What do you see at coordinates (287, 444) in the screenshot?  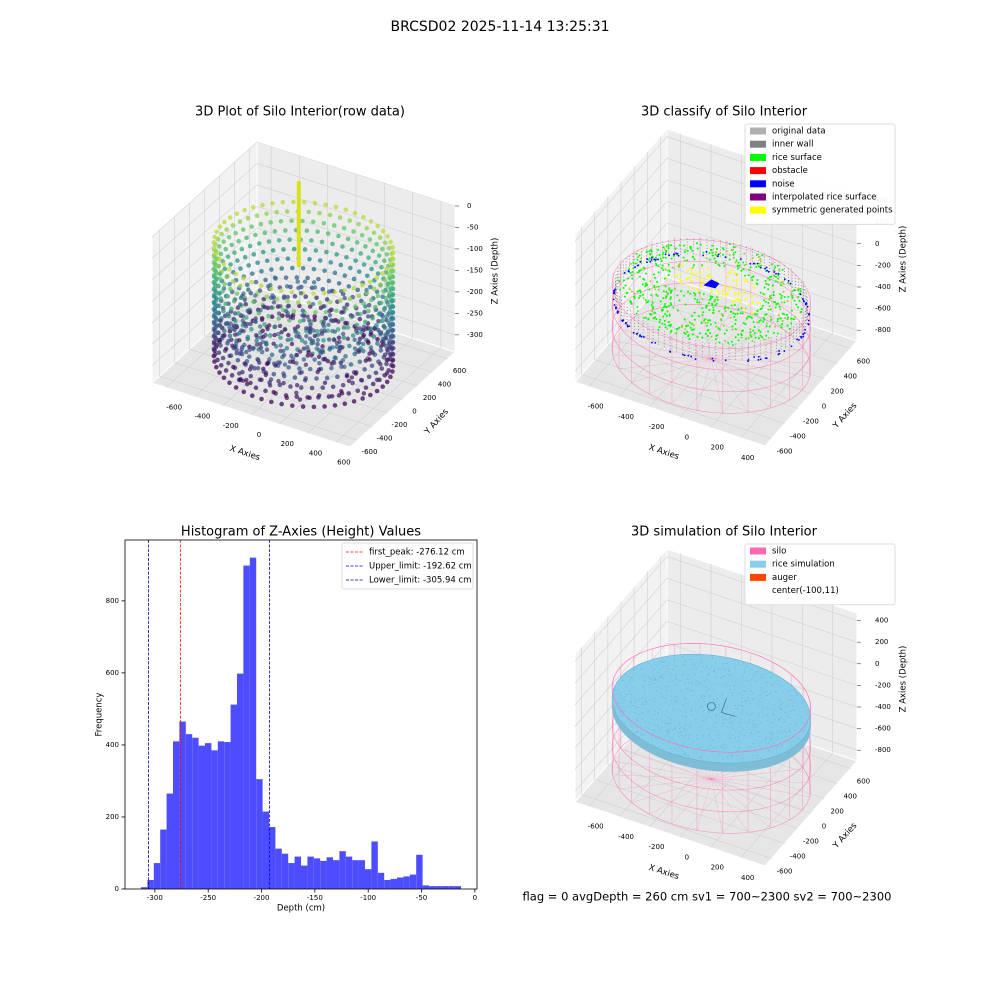 I see `x-tick-label: 200` at bounding box center [287, 444].